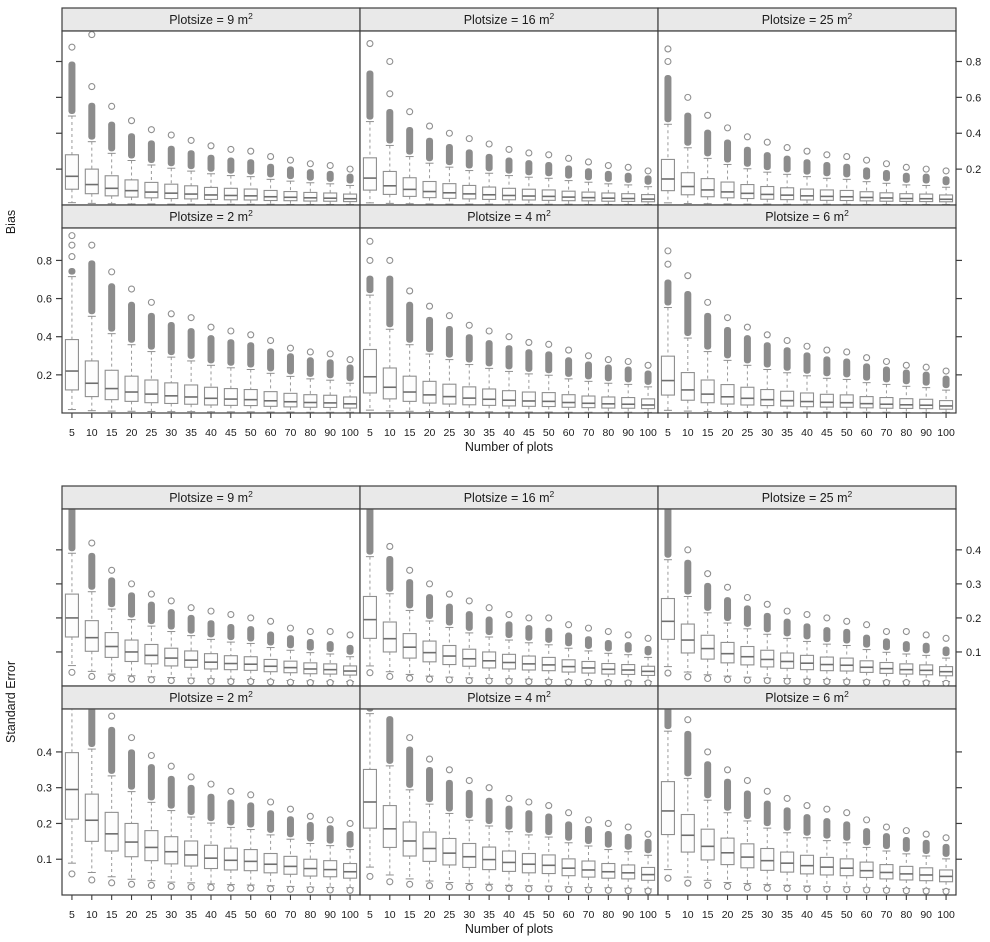 The width and height of the screenshot is (990, 942). I want to click on x-tick-label: 80, so click(608, 915).